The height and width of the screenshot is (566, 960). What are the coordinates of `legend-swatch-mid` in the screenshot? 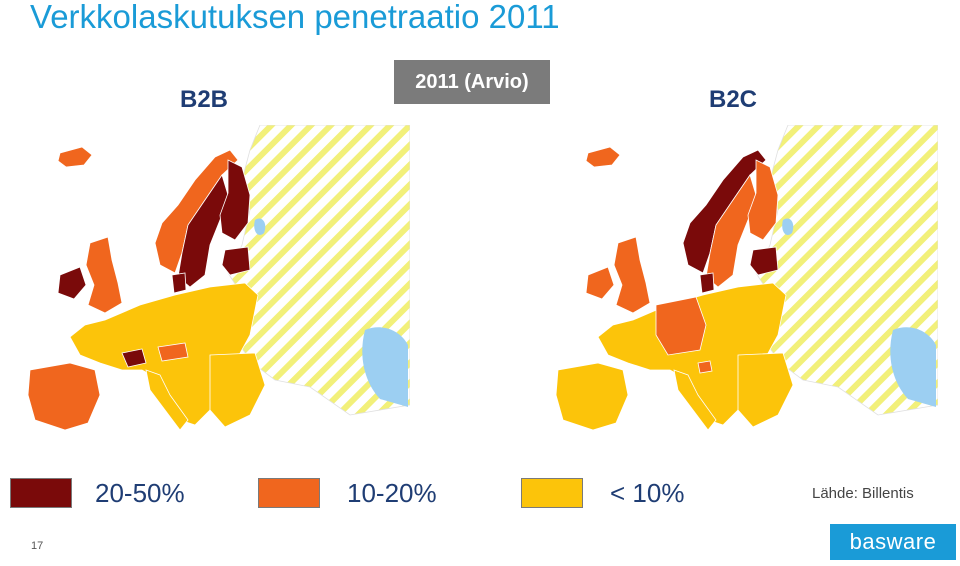 It's located at (289, 493).